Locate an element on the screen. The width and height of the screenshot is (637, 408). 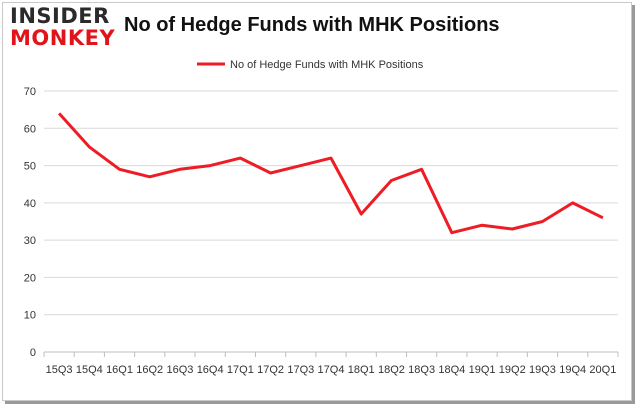
x-tick-label: 16Q4 is located at coordinates (210, 370).